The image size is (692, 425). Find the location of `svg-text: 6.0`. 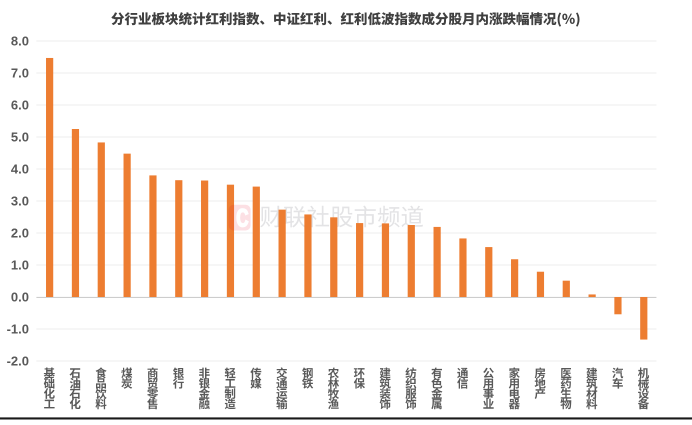

svg-text: 6.0 is located at coordinates (20, 104).